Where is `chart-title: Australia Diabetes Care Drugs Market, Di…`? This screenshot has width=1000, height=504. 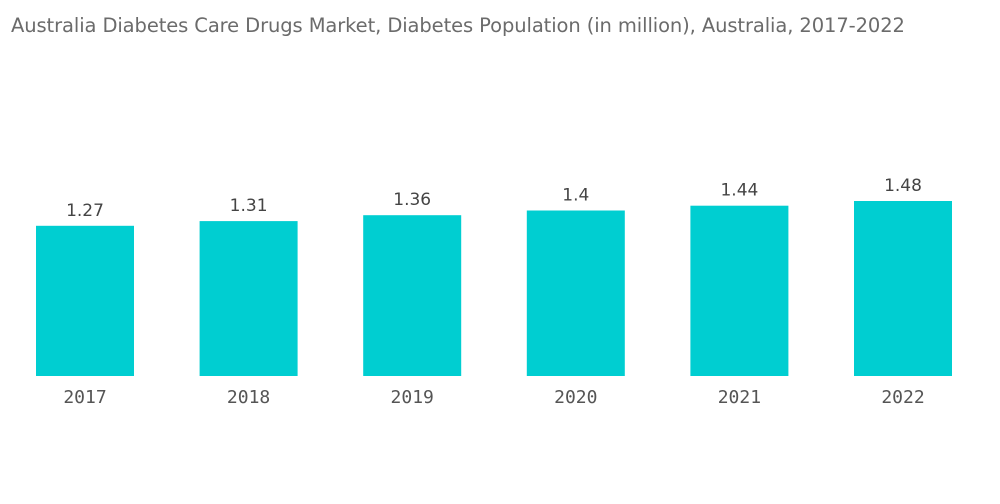 chart-title: Australia Diabetes Care Drugs Market, Di… is located at coordinates (458, 25).